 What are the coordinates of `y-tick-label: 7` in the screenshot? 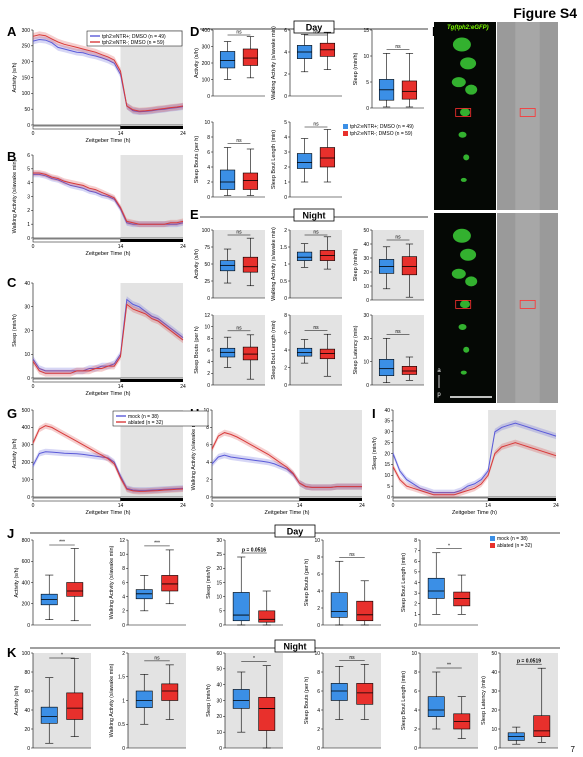 It's located at (415, 551).